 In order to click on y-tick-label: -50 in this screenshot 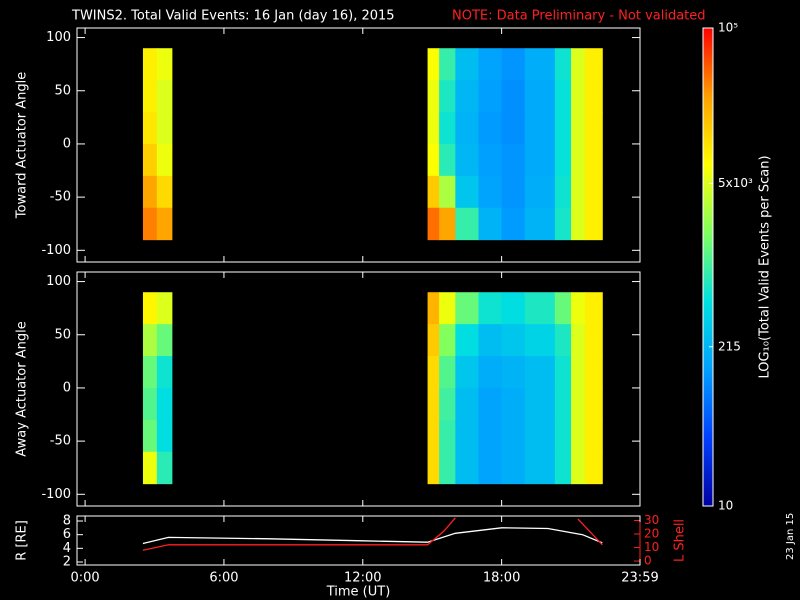, I will do `click(60, 441)`.